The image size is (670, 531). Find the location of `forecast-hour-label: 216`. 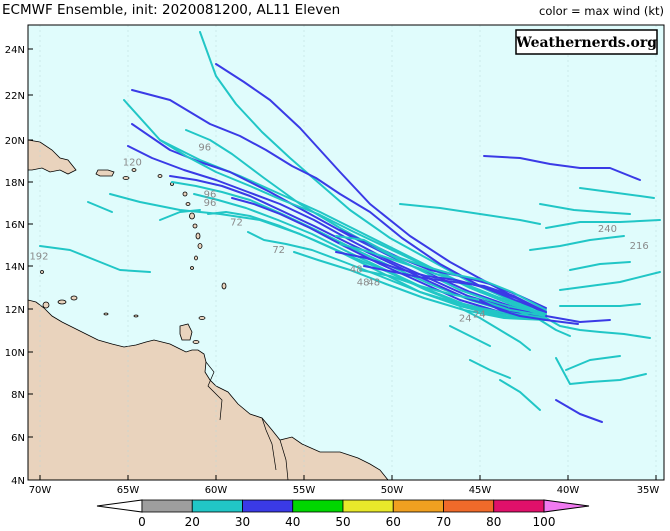

forecast-hour-label: 216 is located at coordinates (639, 246).